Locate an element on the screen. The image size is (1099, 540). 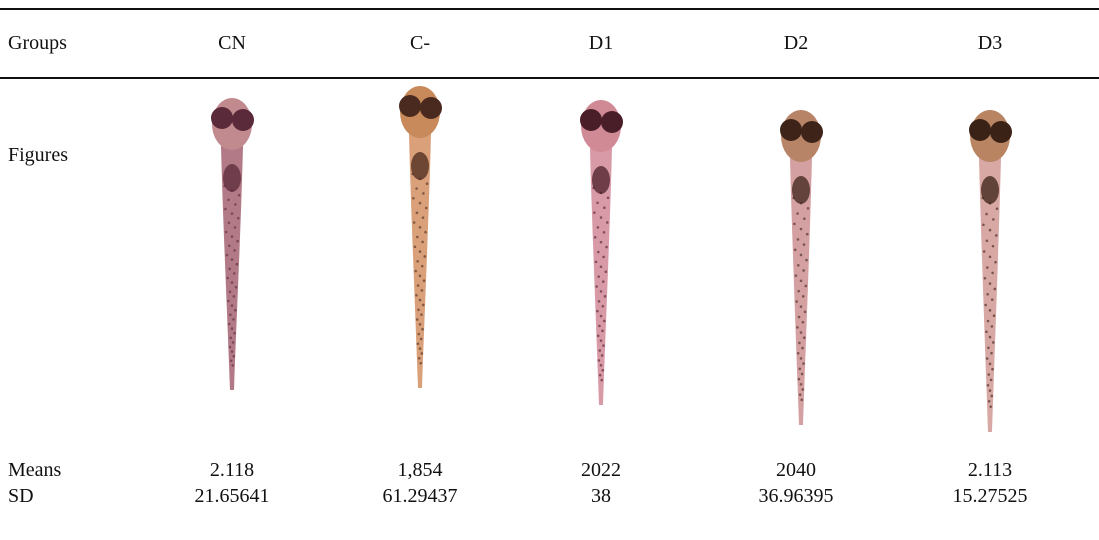
column-header: C- is located at coordinates (420, 43).